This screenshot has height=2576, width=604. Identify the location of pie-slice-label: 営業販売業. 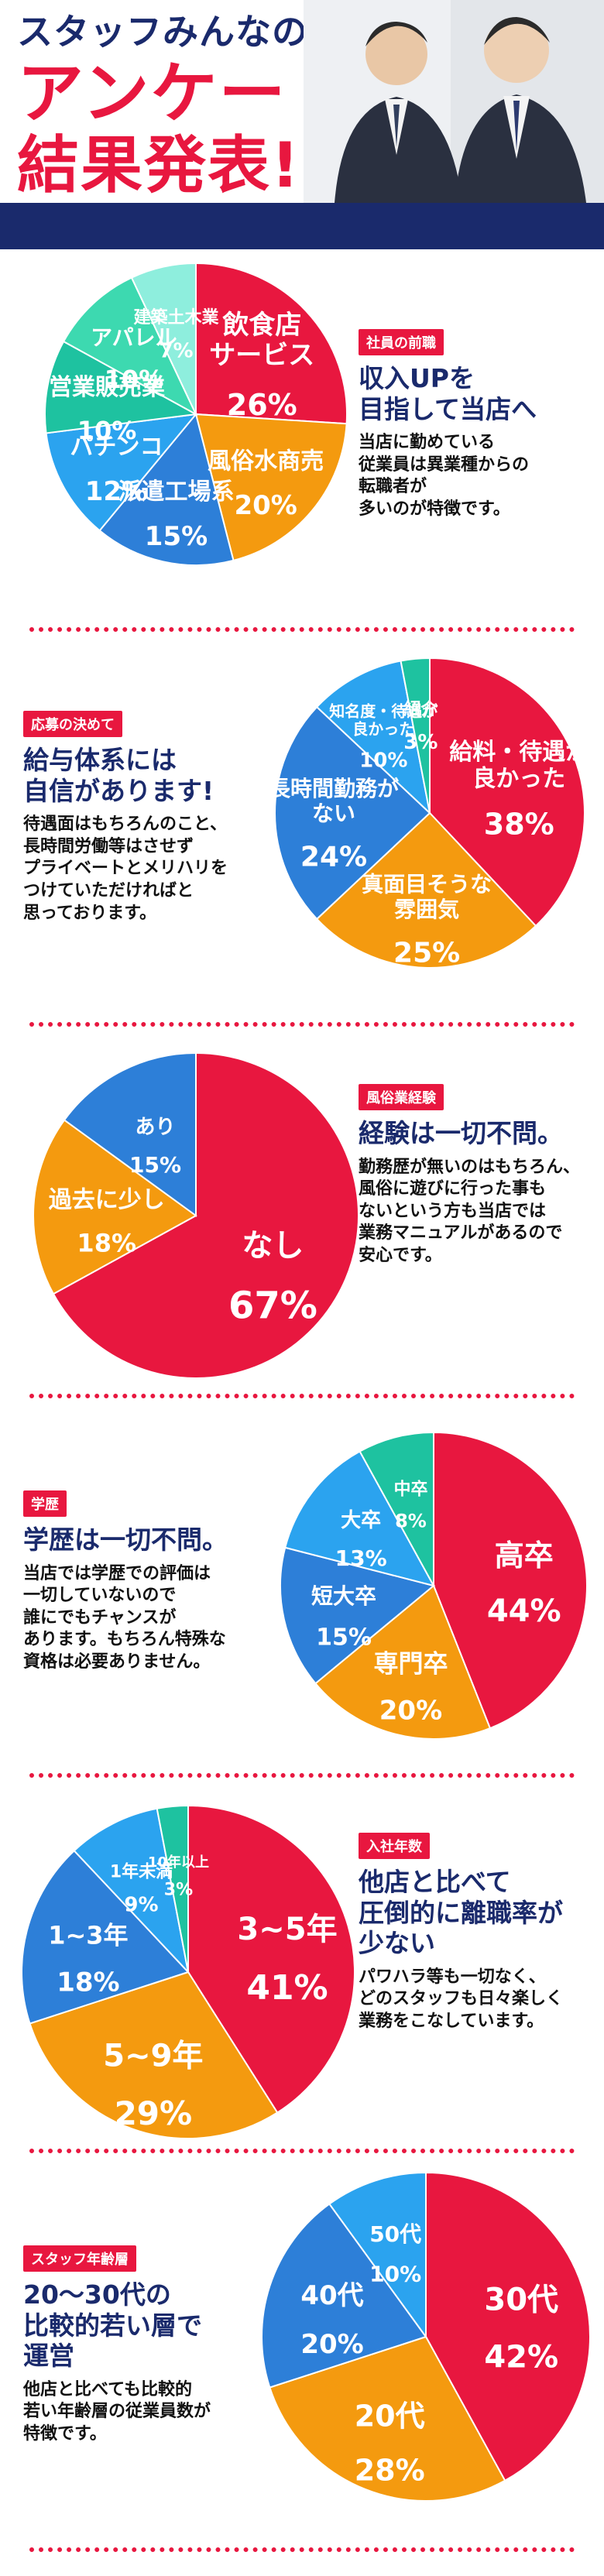
(107, 387).